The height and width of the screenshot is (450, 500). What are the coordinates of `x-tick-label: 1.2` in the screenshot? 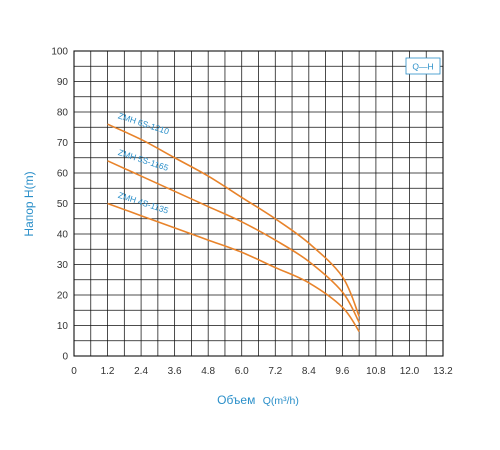 It's located at (108, 371).